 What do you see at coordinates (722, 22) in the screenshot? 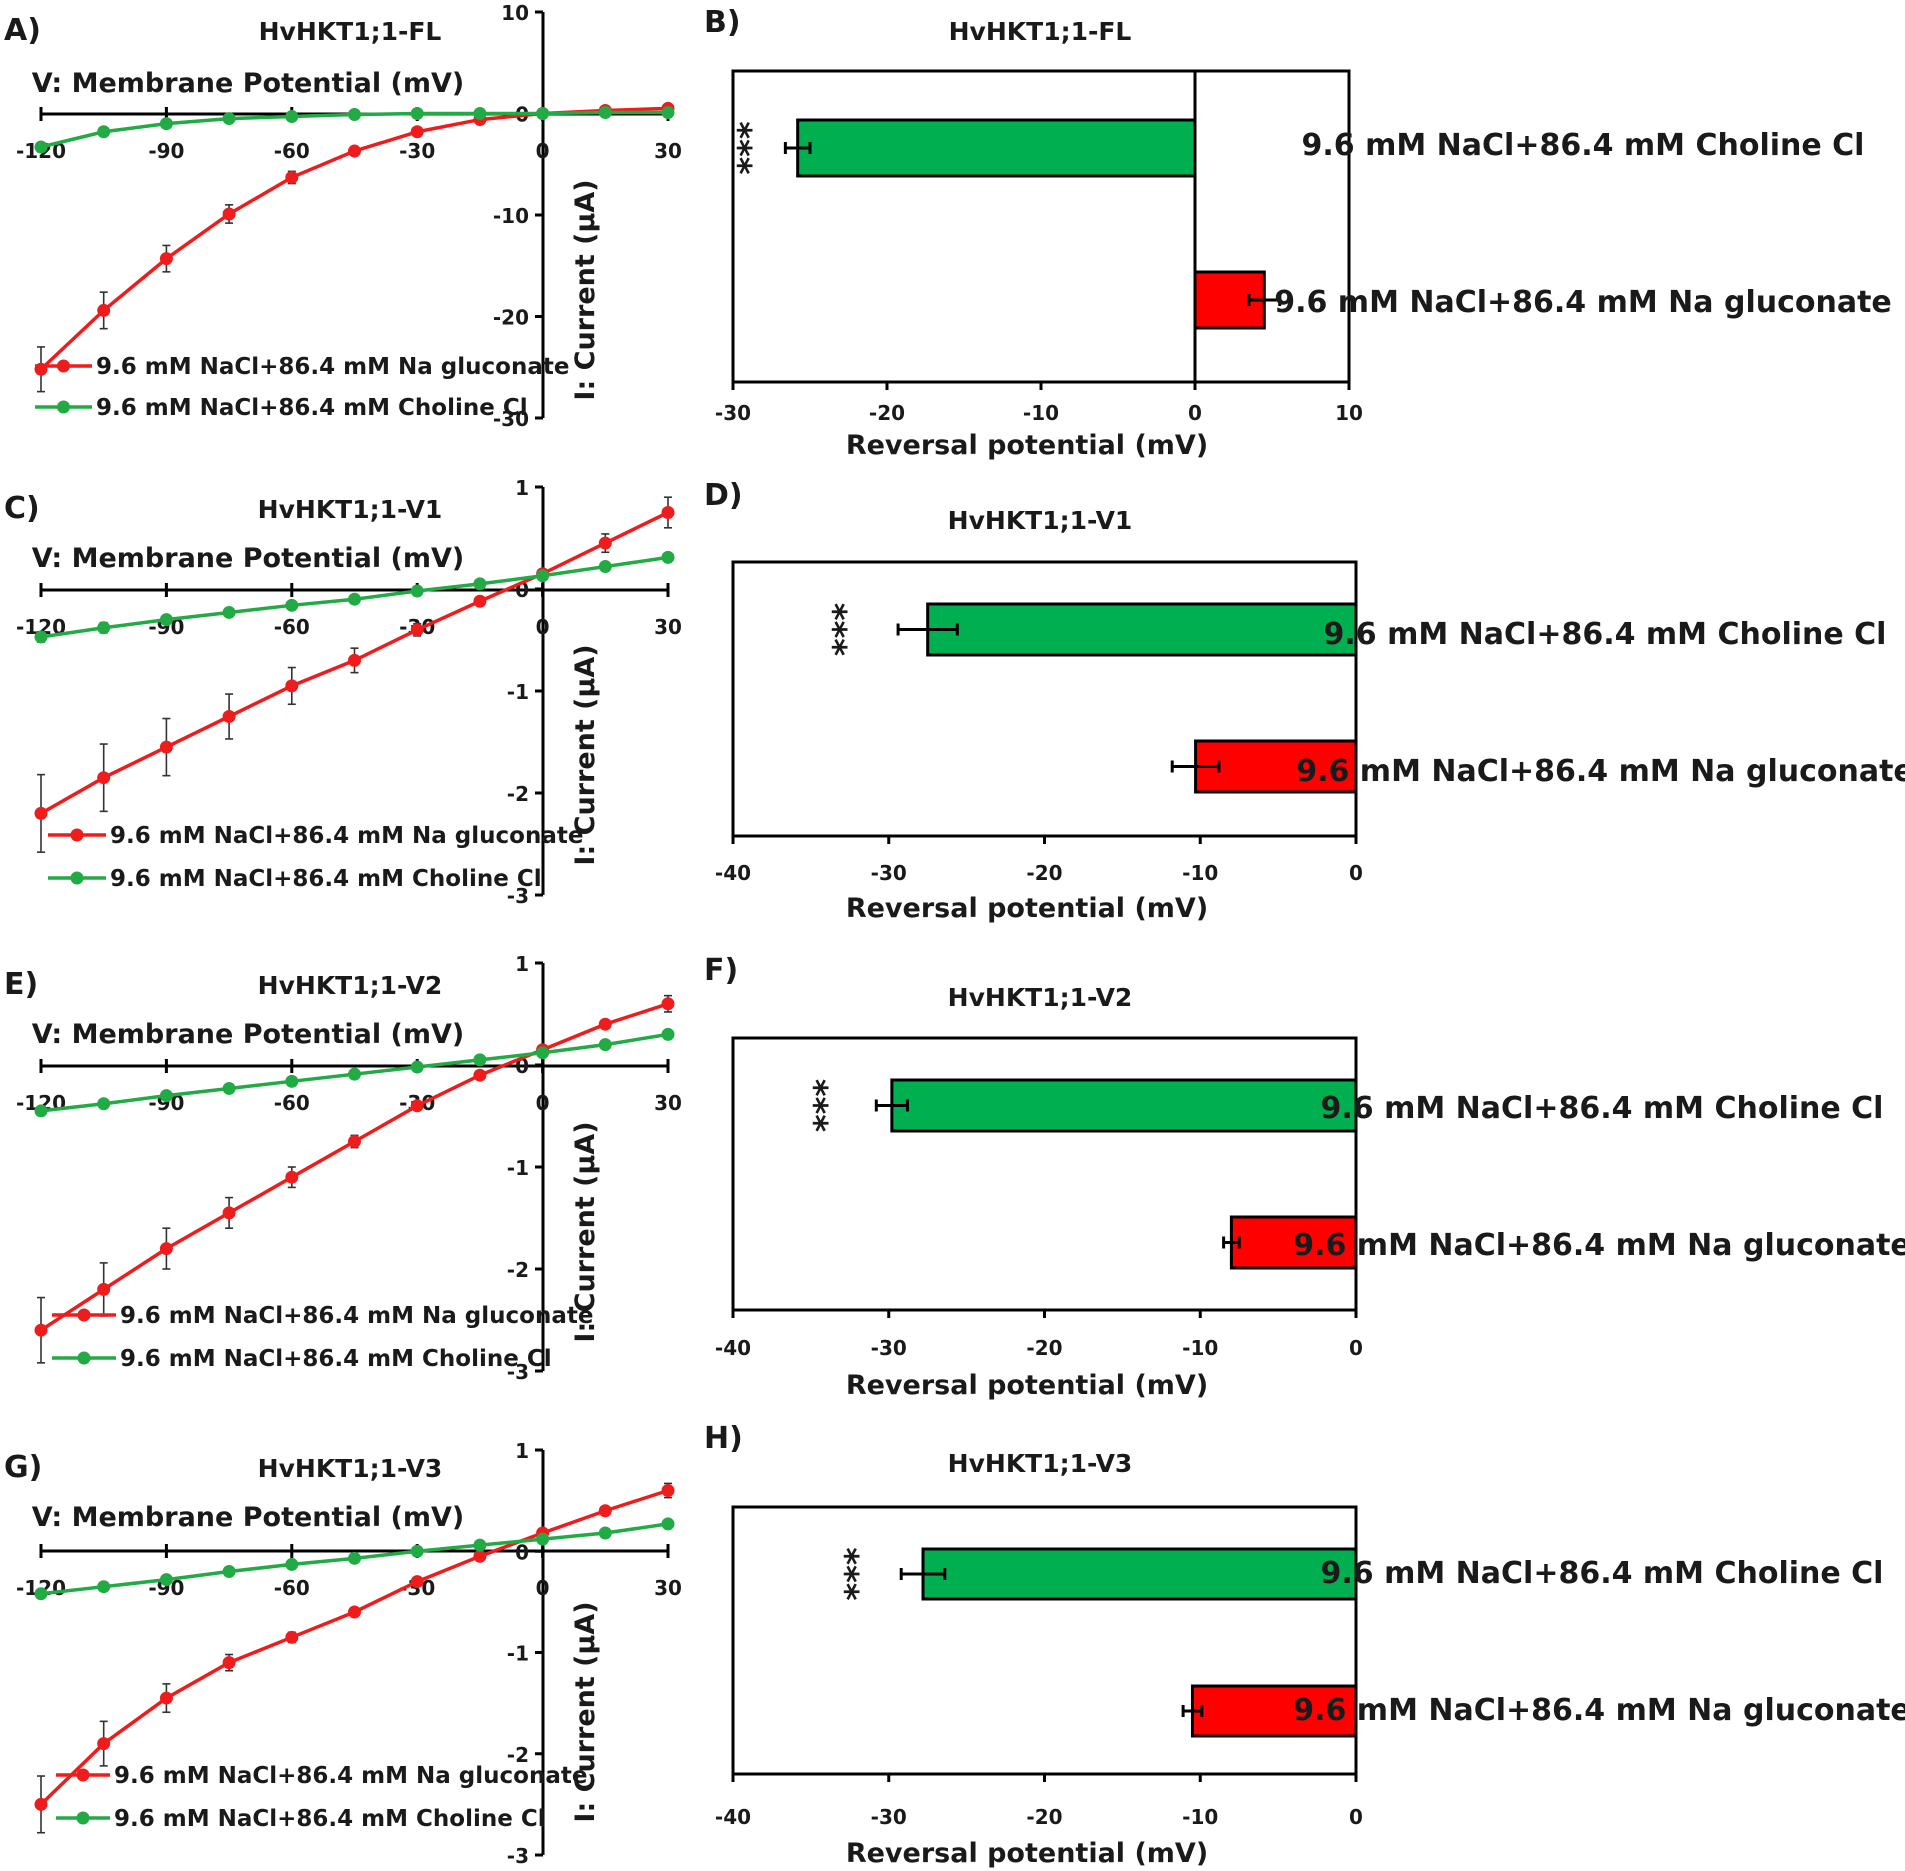
I see `panel-label: B)` at bounding box center [722, 22].